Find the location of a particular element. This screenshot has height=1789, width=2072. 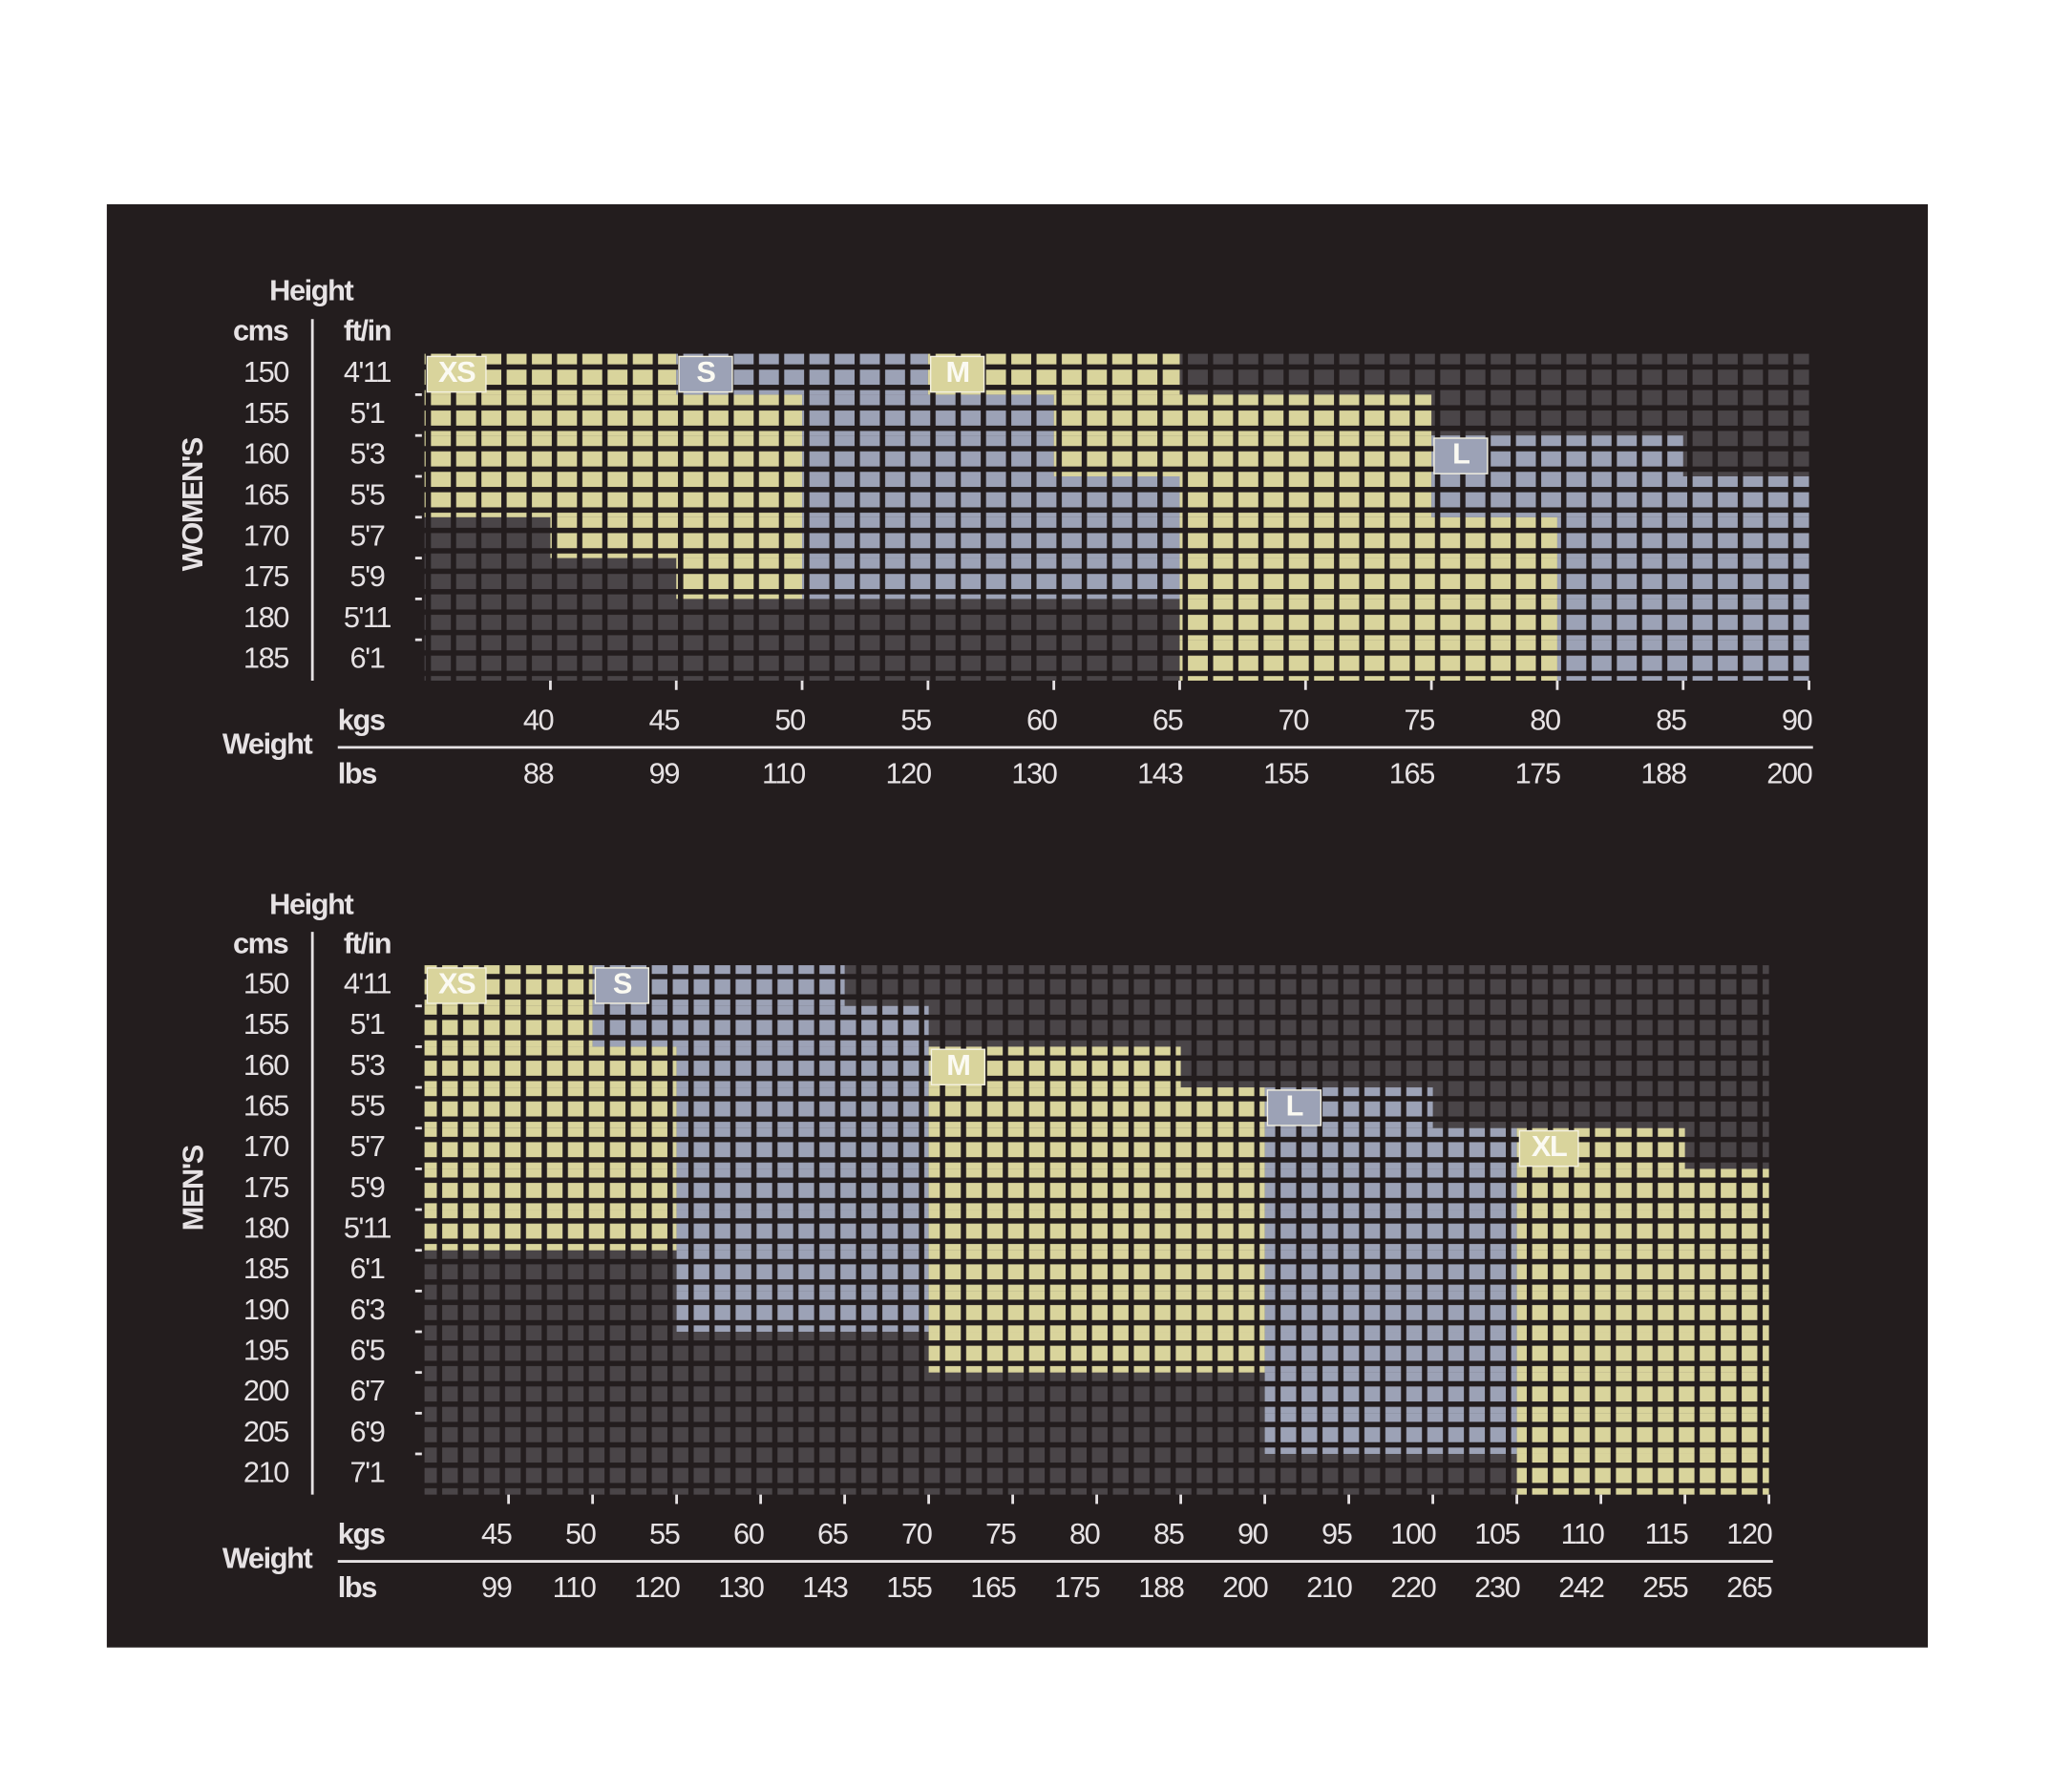

kg-tick-label: 115 is located at coordinates (1666, 1534).